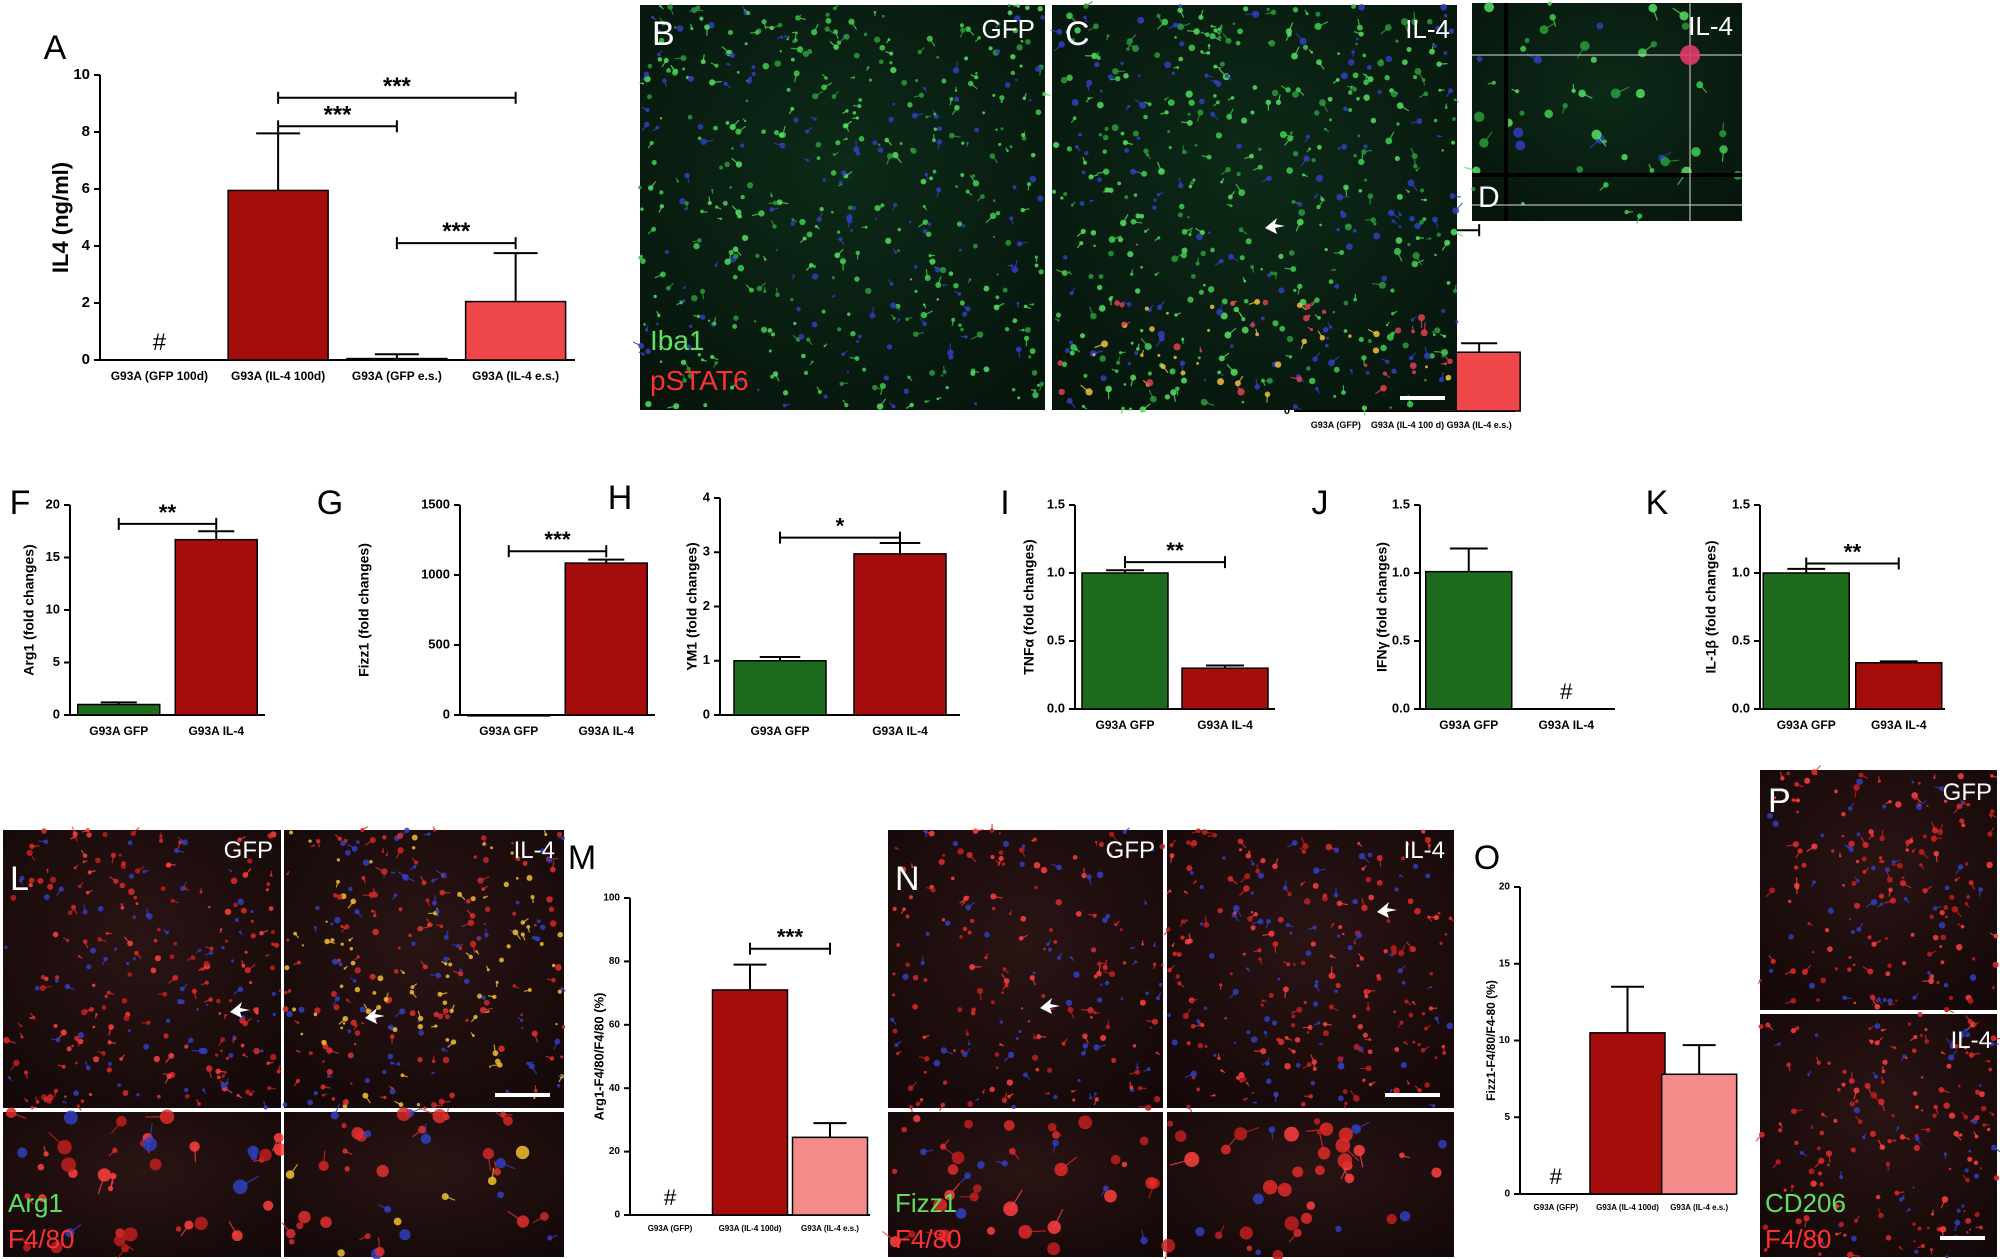  Describe the element at coordinates (1387, 910) in the screenshot. I see `arrow-marker` at that location.